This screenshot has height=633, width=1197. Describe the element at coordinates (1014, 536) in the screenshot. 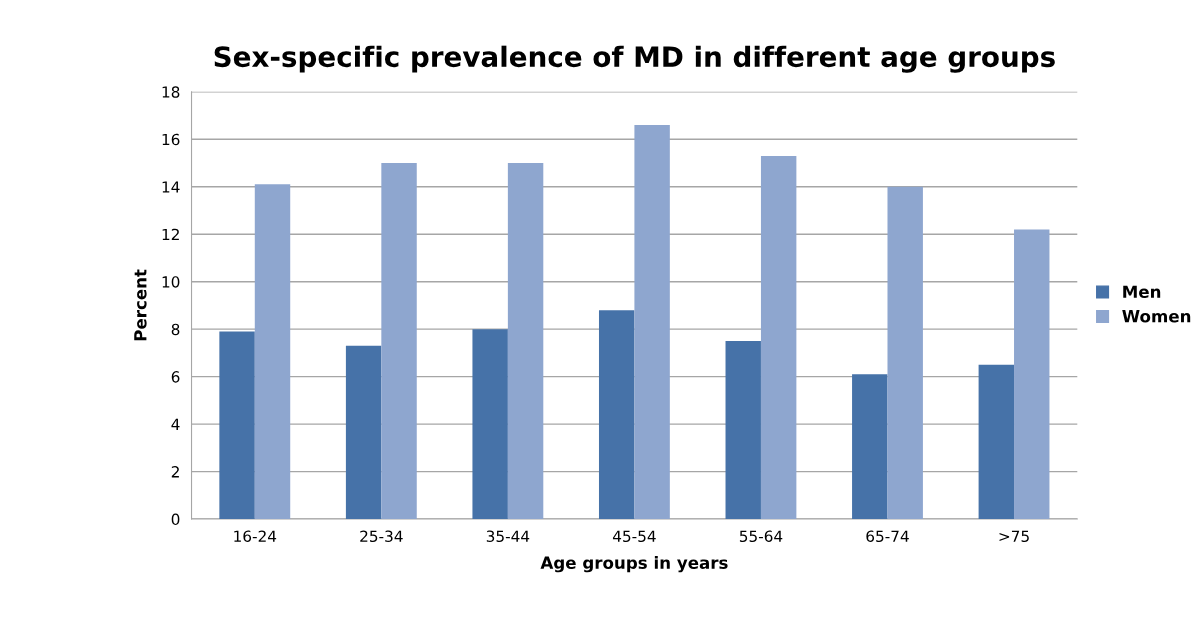

I see `x-tick-label: >75` at that location.